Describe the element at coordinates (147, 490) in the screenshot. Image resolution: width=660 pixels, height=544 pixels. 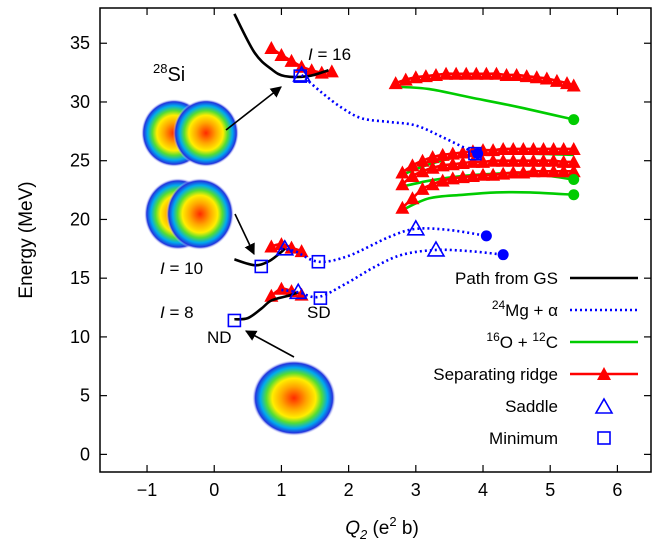
I see `x-tick-label: −1` at that location.